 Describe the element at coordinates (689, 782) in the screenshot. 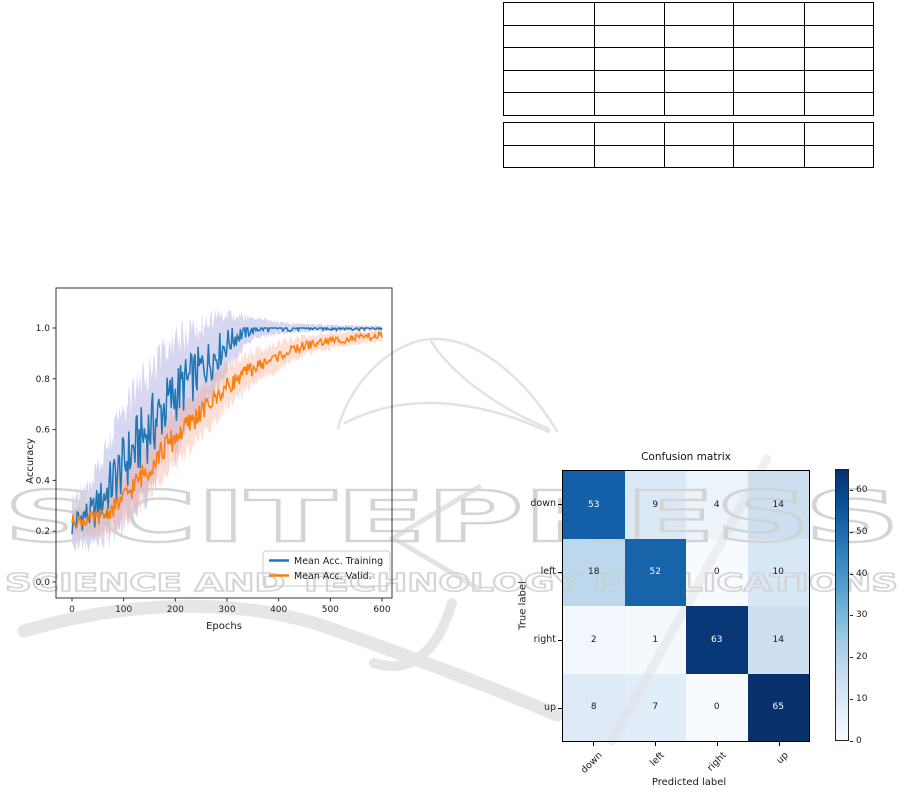

I see `predicted-label-axis: Predicted label` at that location.